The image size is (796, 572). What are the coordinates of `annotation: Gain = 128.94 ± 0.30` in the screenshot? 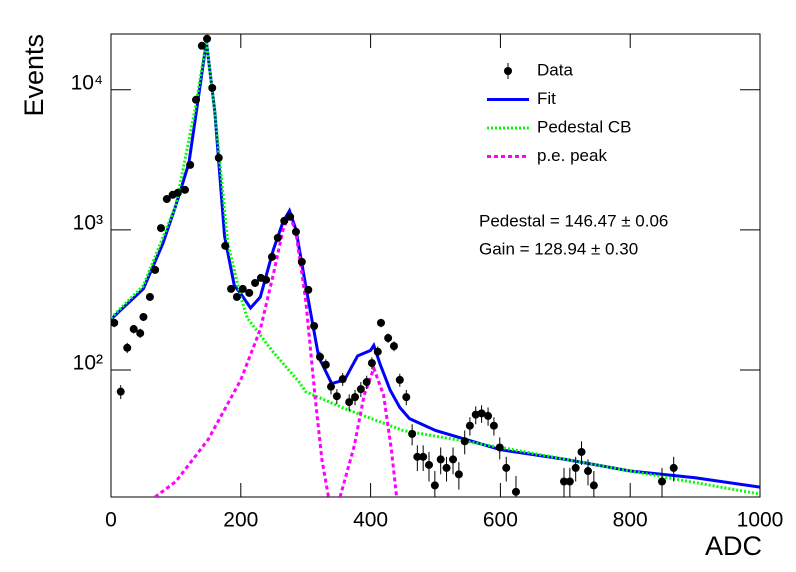 It's located at (558, 248).